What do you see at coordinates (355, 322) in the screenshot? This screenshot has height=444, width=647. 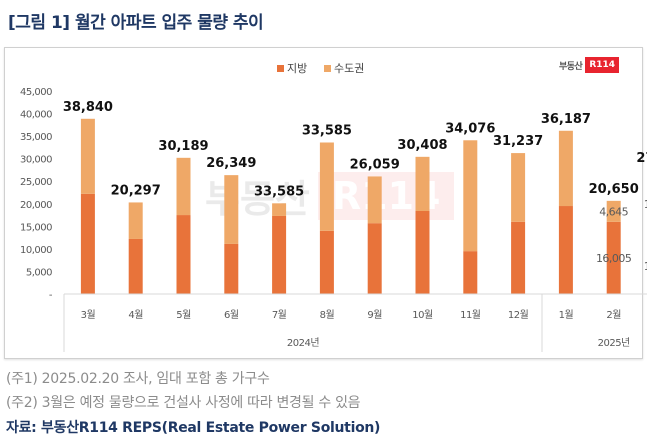 I see `x-axis: 3월4월5월6월7월8월9월10월11월12월1월2월3월2024년2025년` at bounding box center [355, 322].